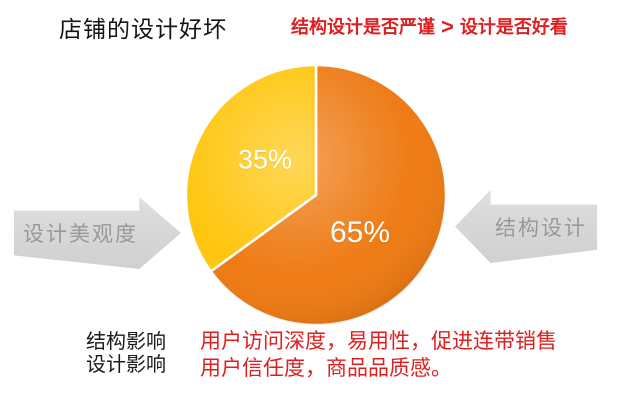 This screenshot has width=618, height=405. I want to click on left-arrow-label: 设计美观度, so click(80, 234).